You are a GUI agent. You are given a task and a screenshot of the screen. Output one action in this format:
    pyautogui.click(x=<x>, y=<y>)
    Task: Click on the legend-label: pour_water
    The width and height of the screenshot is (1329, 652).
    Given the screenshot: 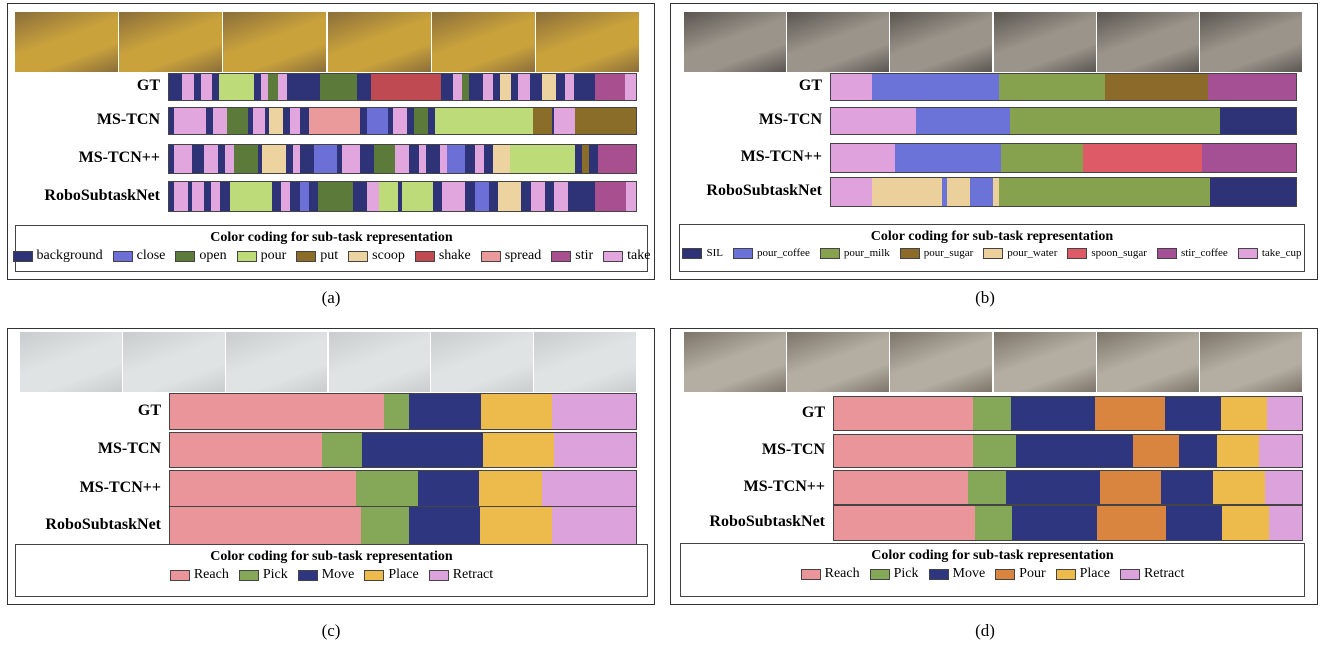 What is the action you would take?
    pyautogui.click(x=1032, y=253)
    